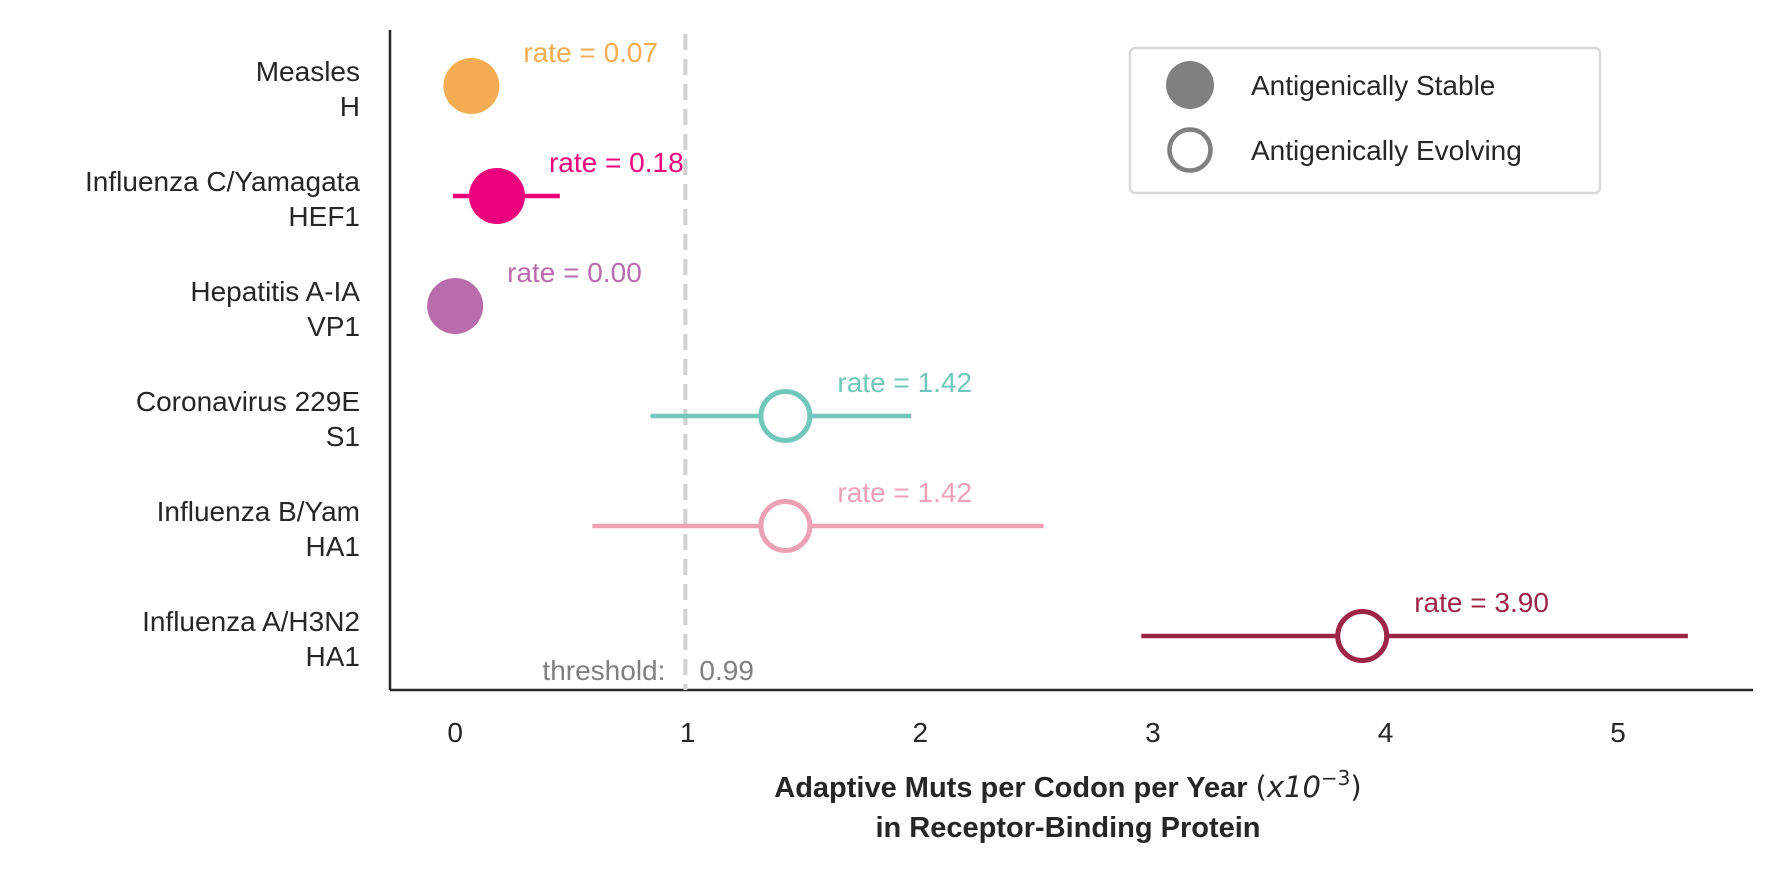 Image resolution: width=1770 pixels, height=870 pixels. What do you see at coordinates (590, 52) in the screenshot?
I see `rate-label: rate = 0.07` at bounding box center [590, 52].